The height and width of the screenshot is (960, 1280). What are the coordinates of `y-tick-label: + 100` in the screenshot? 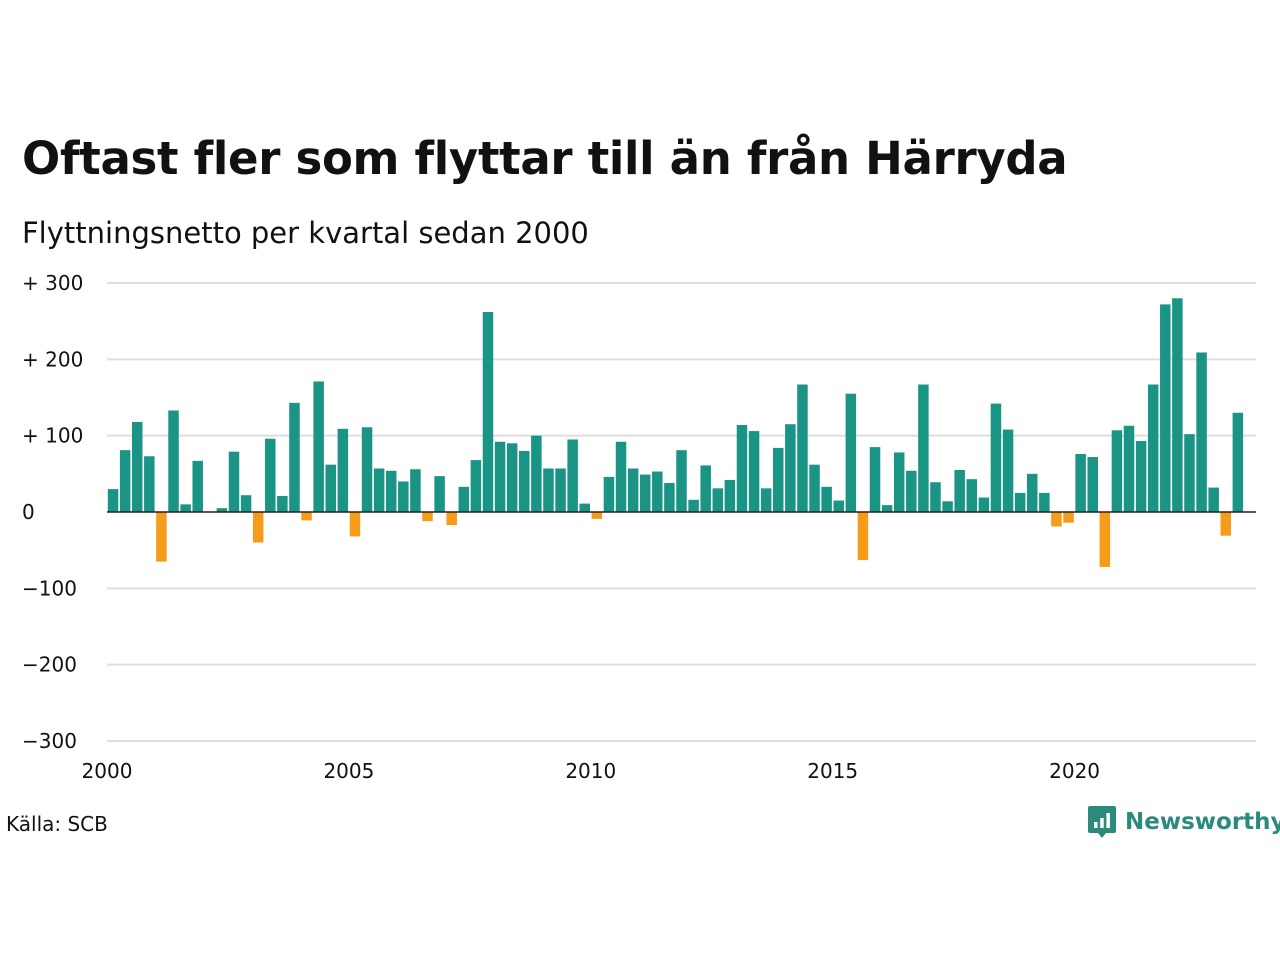 It's located at (52, 436).